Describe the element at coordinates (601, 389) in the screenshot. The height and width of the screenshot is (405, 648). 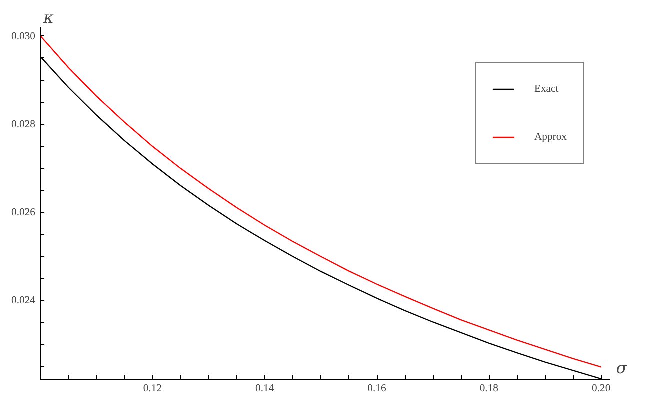
I see `x-tick-label: 0.20` at that location.